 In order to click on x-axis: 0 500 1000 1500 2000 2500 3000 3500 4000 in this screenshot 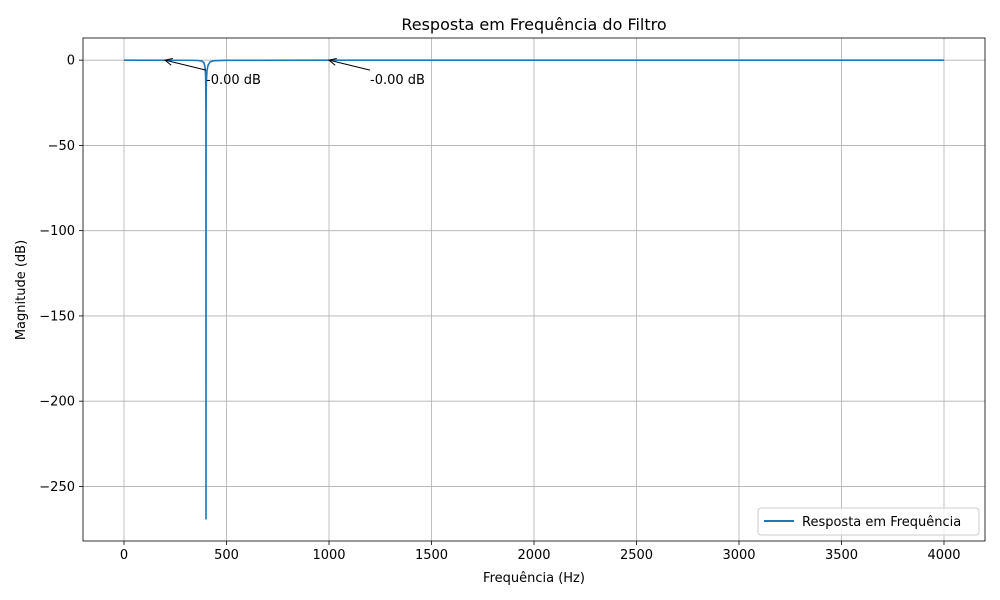, I will do `click(540, 552)`.